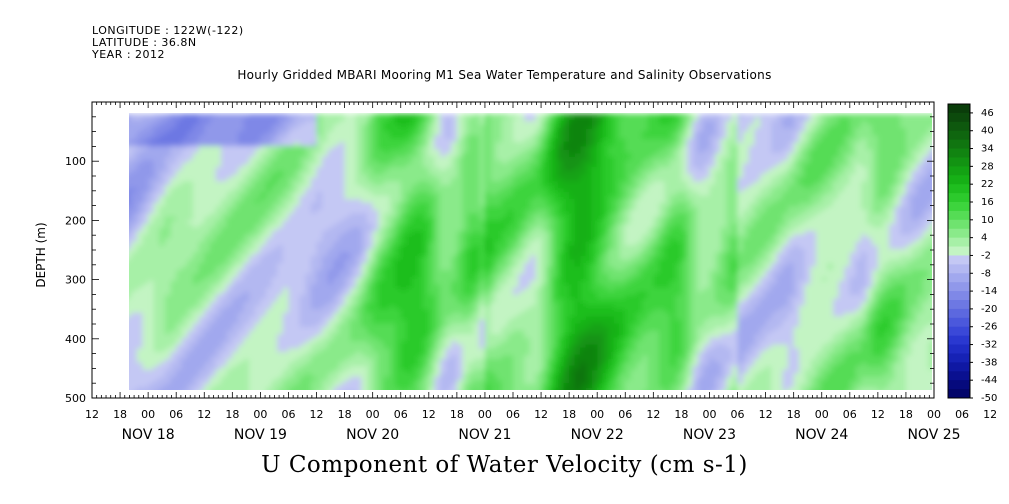 The width and height of the screenshot is (1009, 504). What do you see at coordinates (144, 42) in the screenshot?
I see `latitude-label: LATITUDE : 36.8N` at bounding box center [144, 42].